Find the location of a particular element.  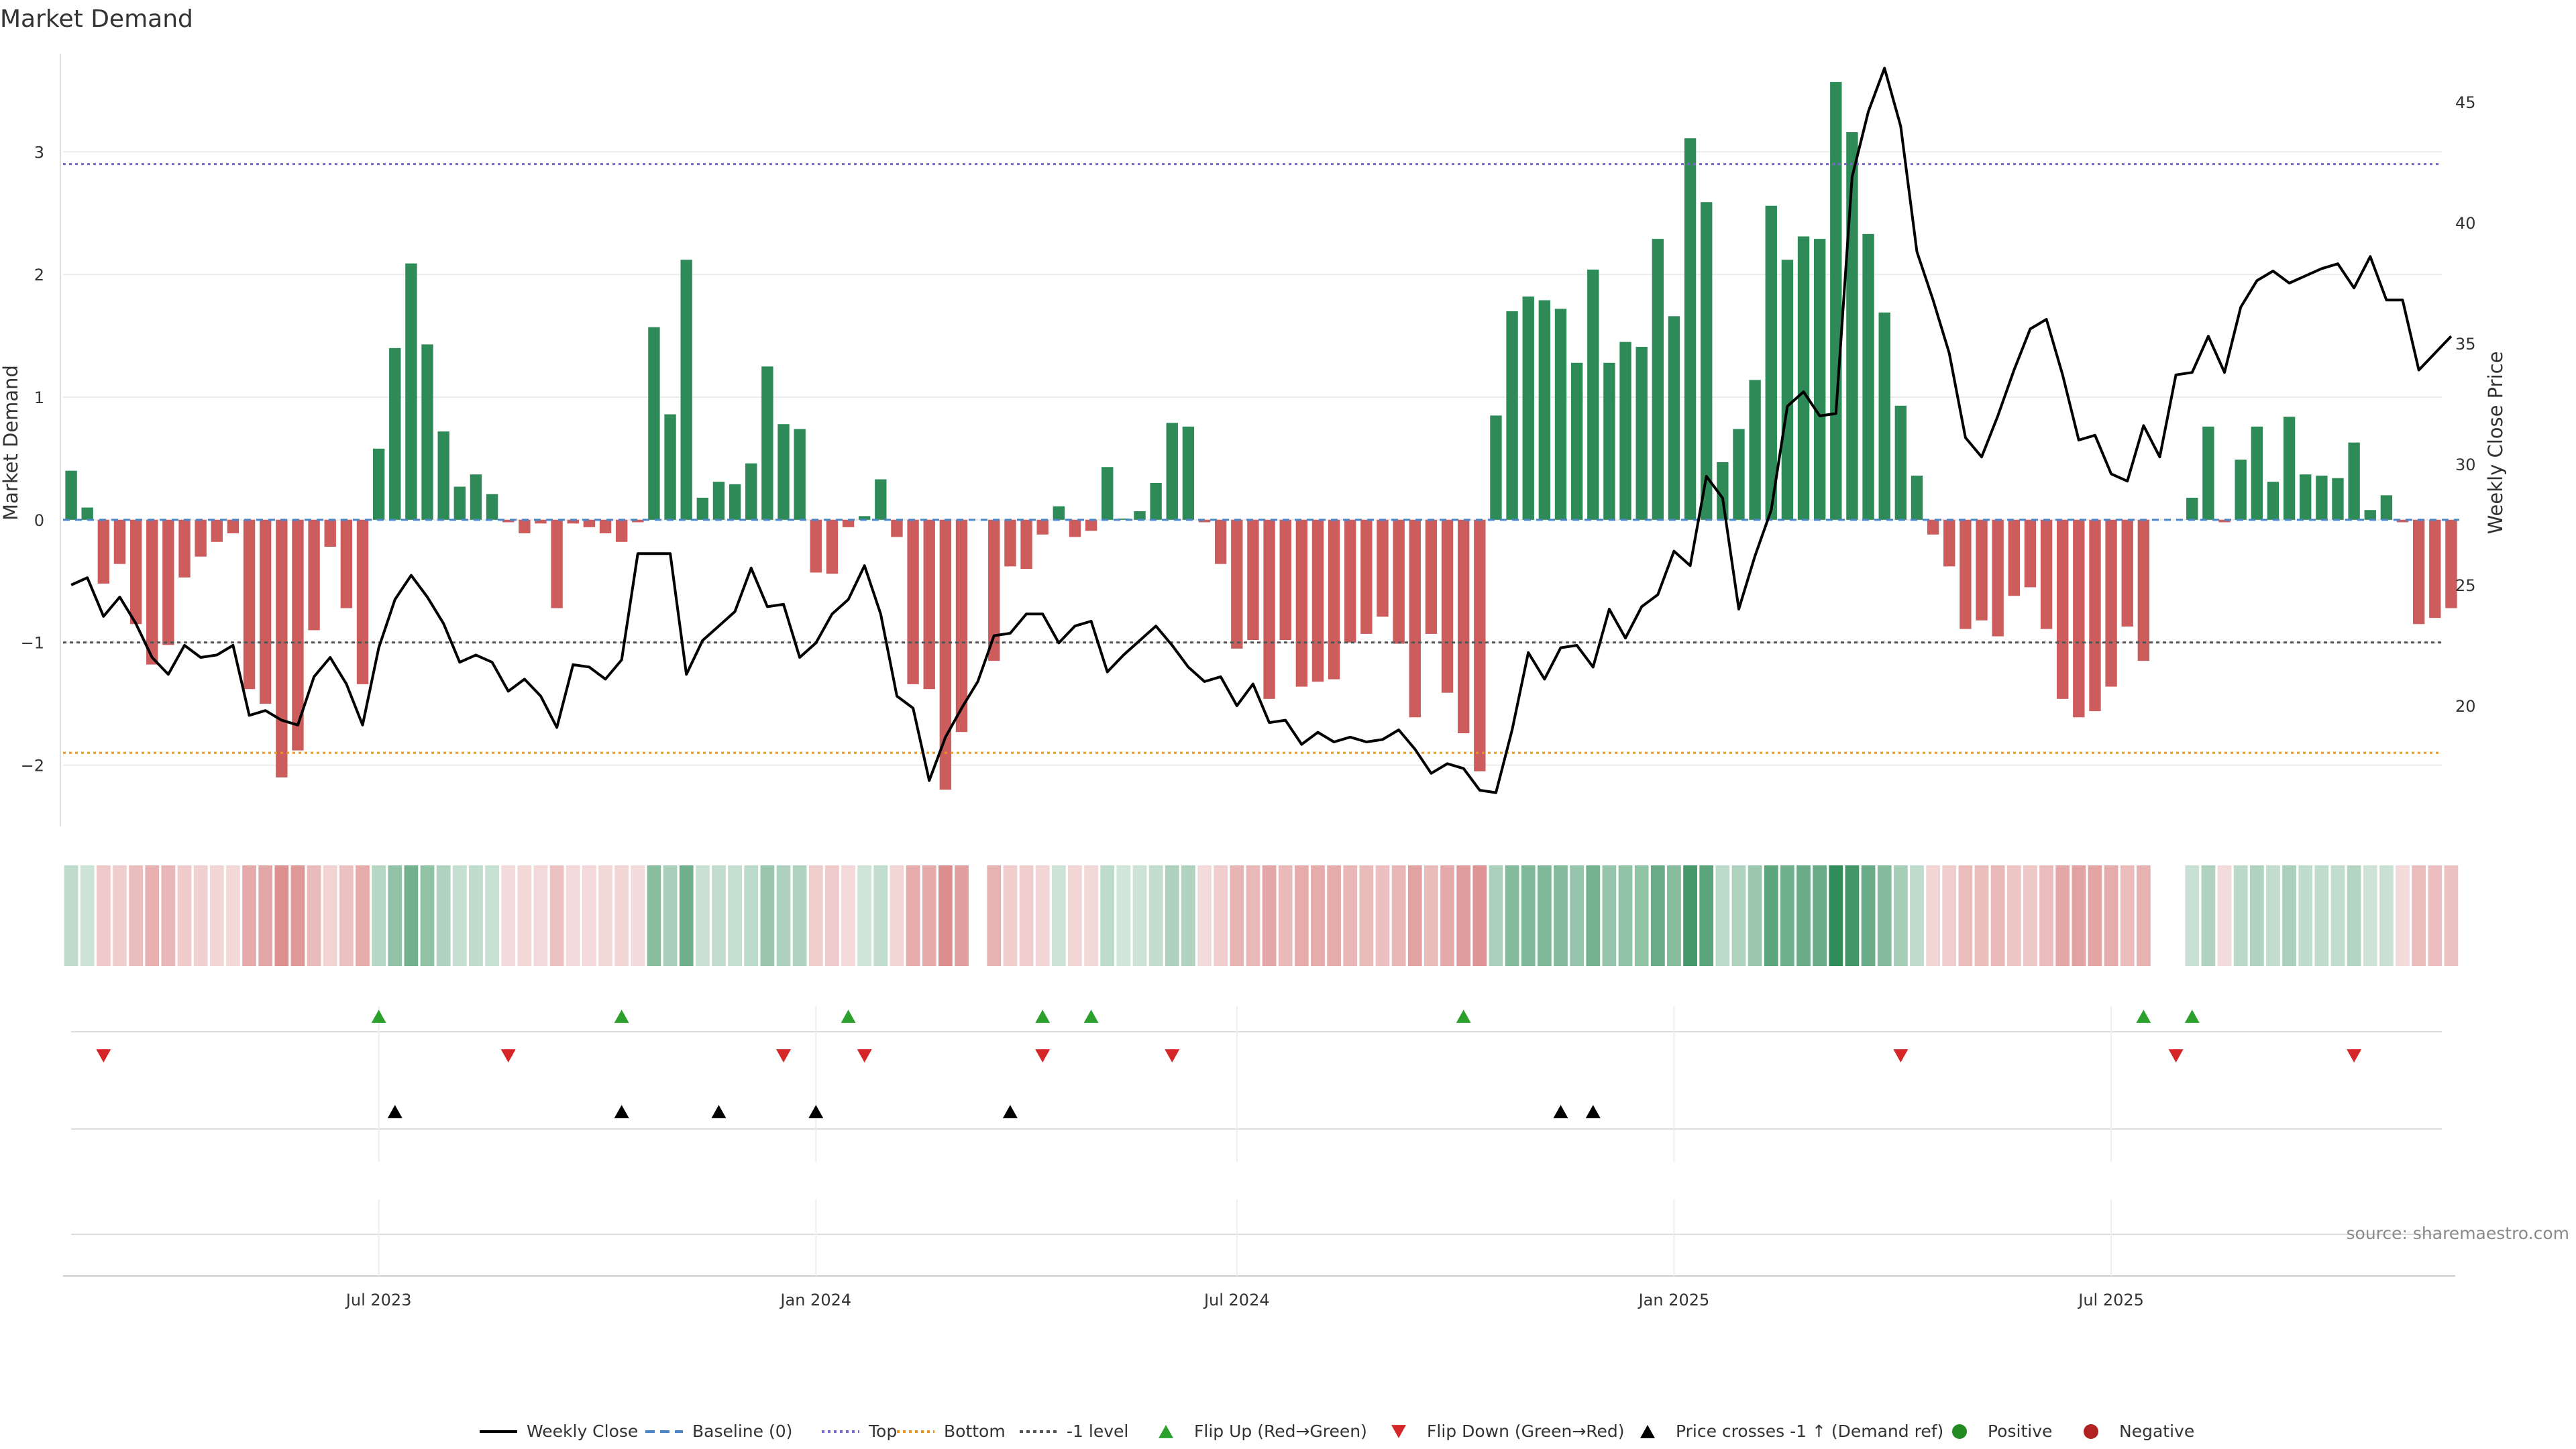

y2-tick-label: 45 is located at coordinates (2465, 102).